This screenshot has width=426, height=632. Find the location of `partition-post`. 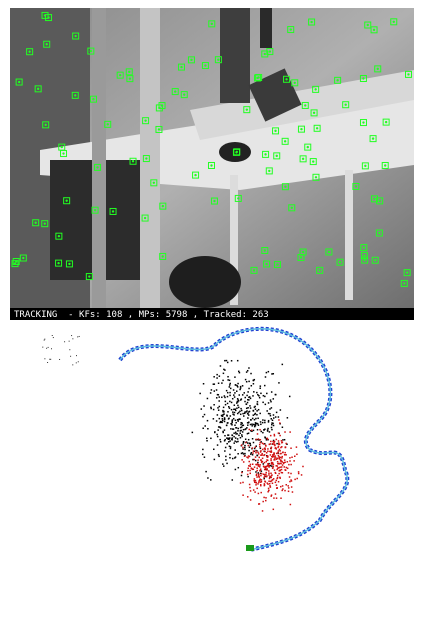

partition-post is located at coordinates (150, 158).